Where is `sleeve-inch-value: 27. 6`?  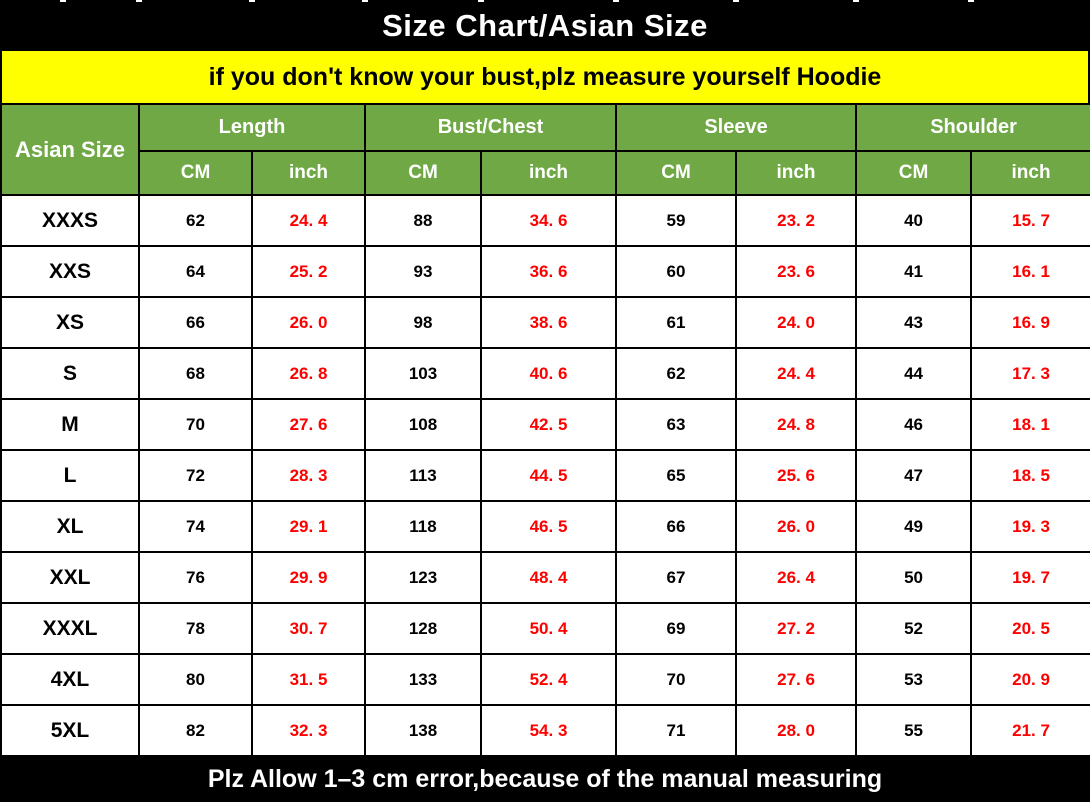
sleeve-inch-value: 27. 6 is located at coordinates (796, 679).